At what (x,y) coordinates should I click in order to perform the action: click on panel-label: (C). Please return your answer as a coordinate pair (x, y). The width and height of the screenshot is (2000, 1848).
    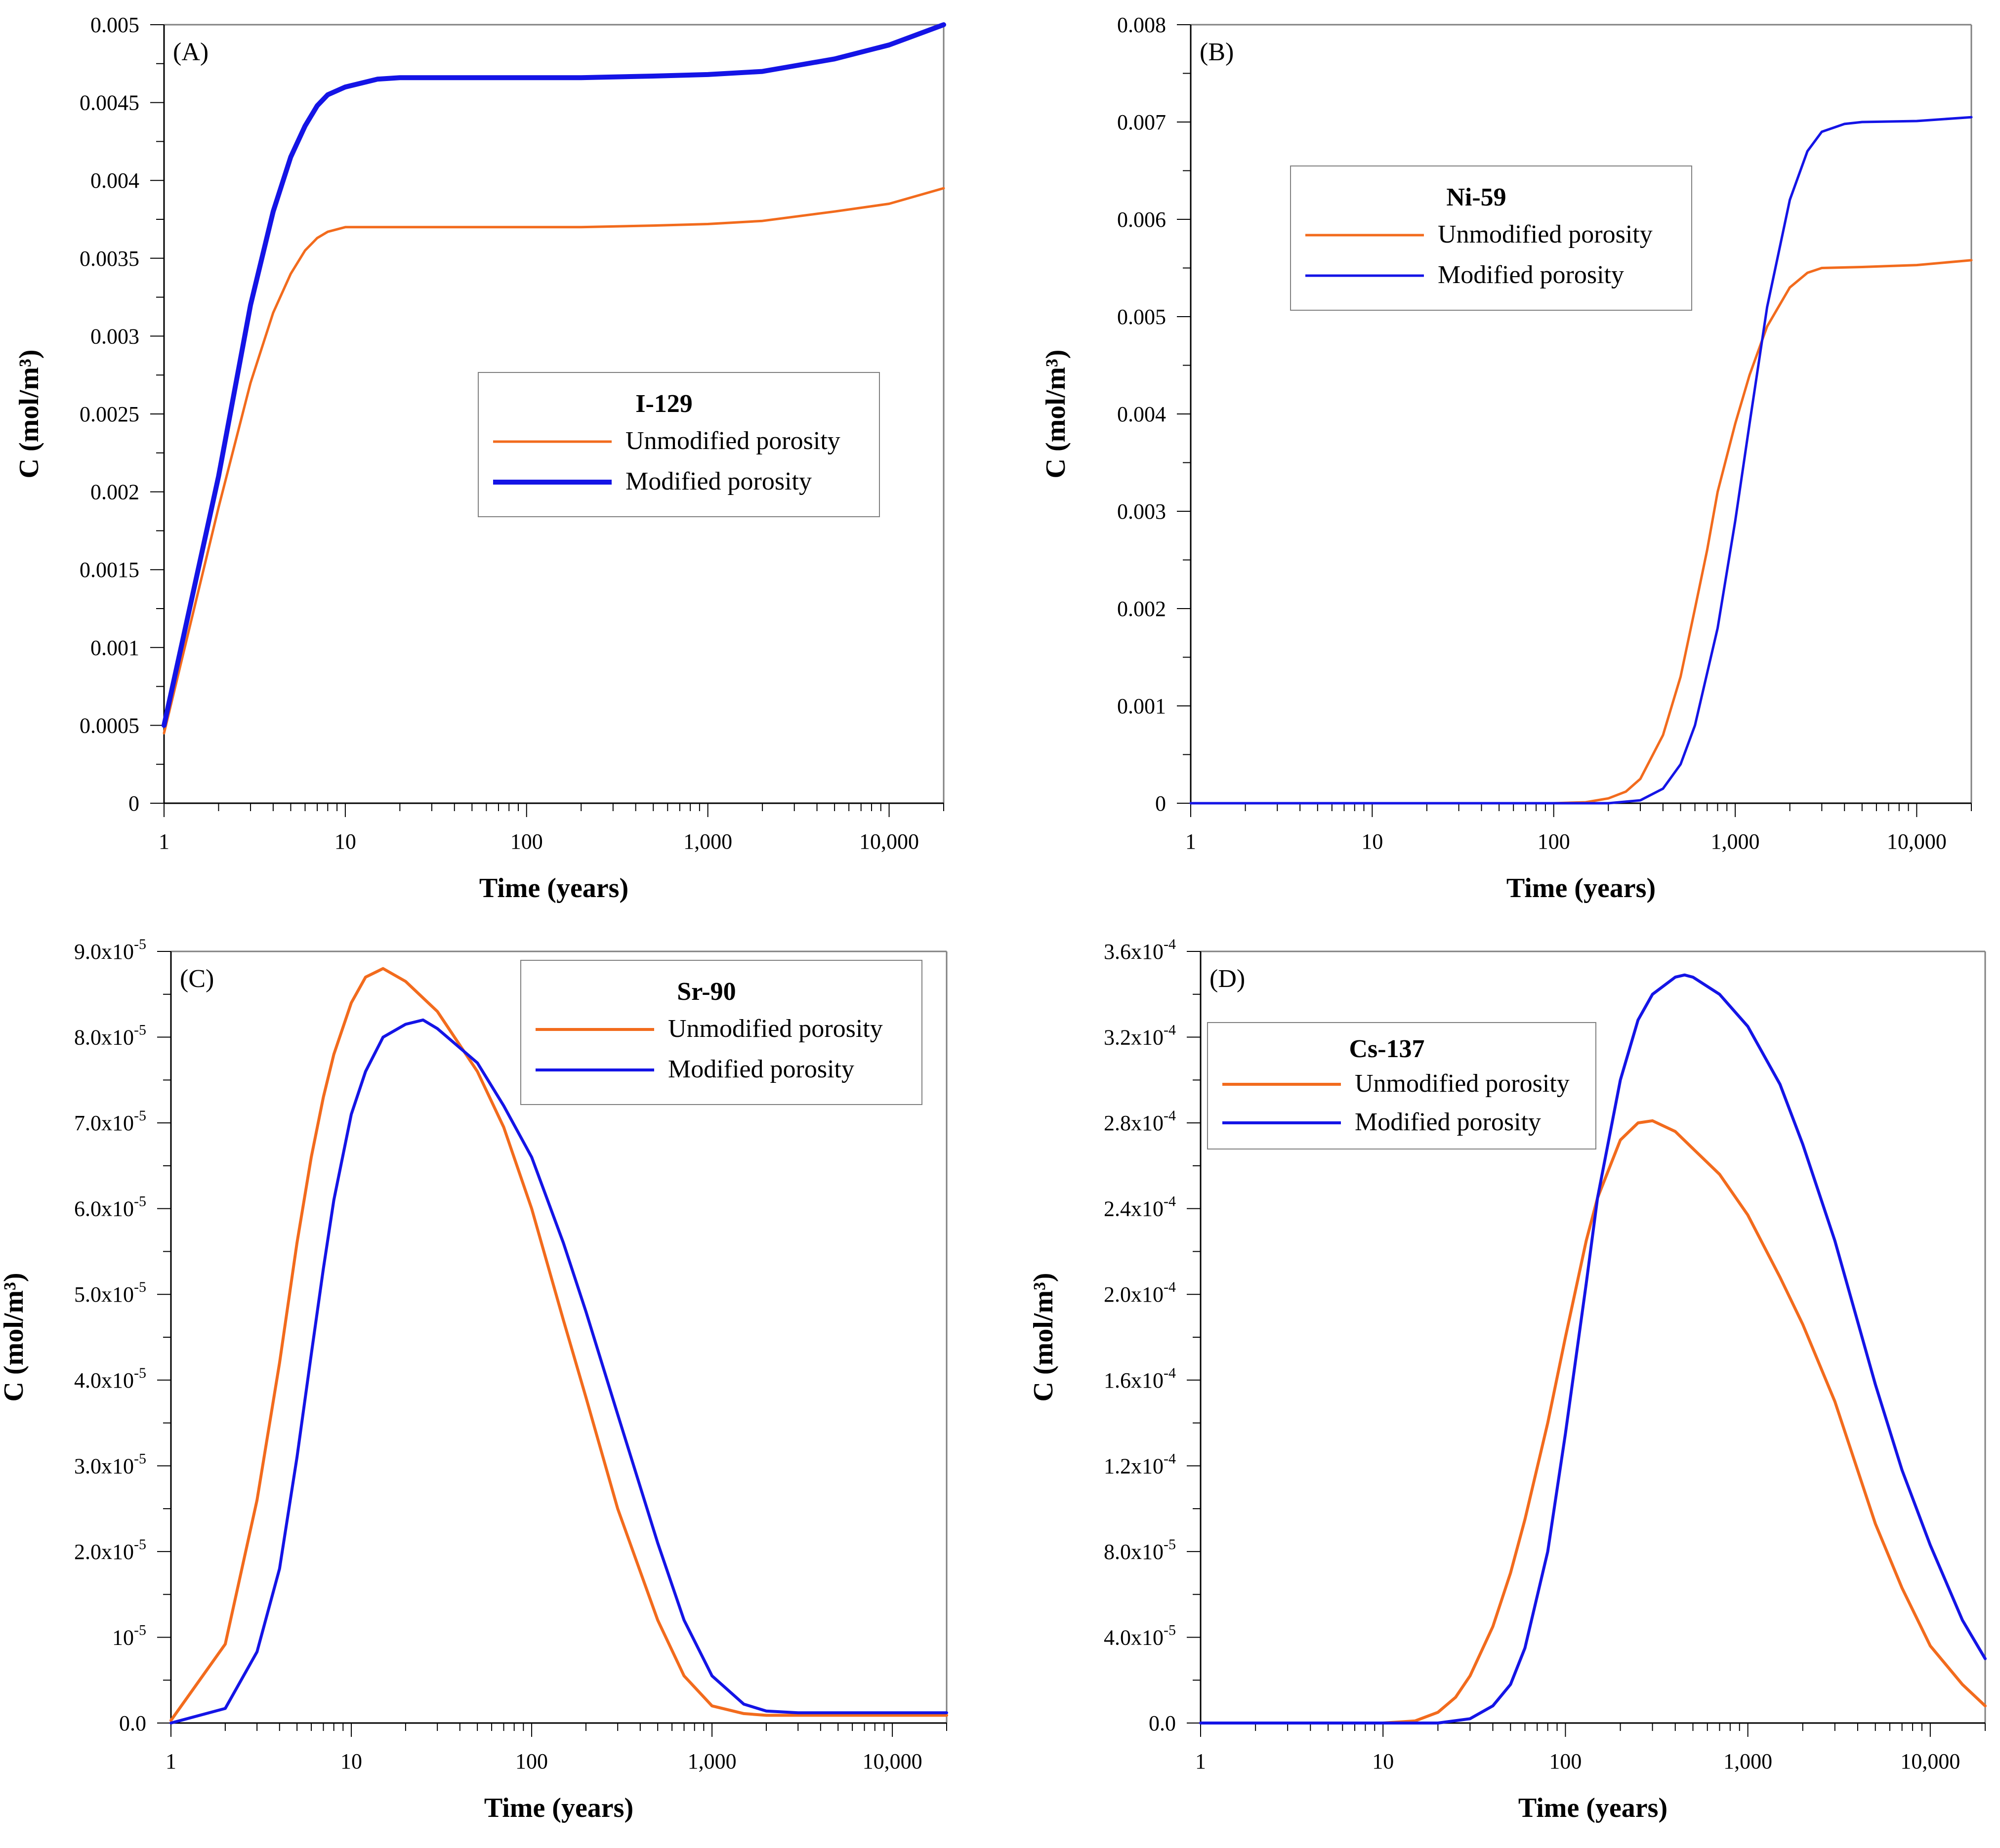
    Looking at the image, I should click on (197, 979).